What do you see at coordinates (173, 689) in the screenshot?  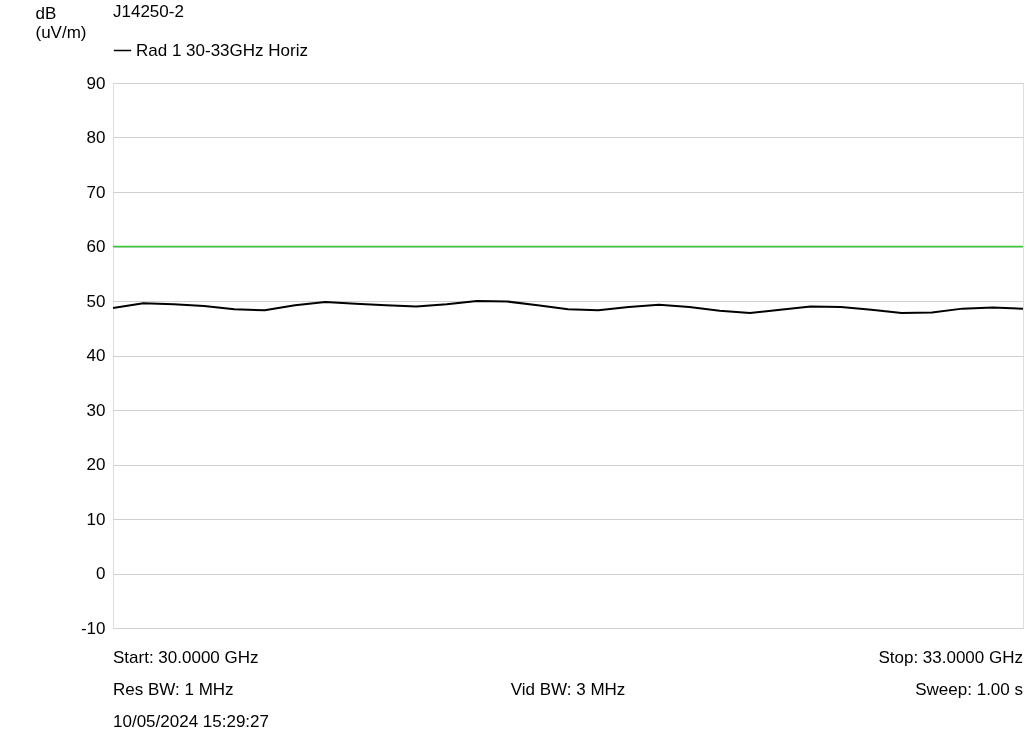 I see `text: Res BW: 1 MHz` at bounding box center [173, 689].